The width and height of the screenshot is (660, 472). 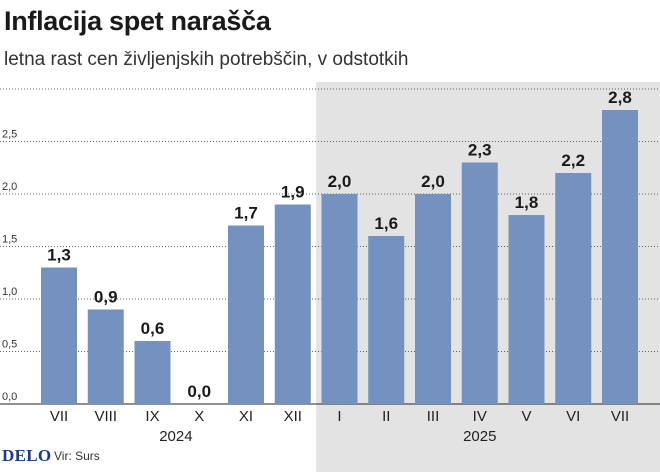 What do you see at coordinates (9, 187) in the screenshot?
I see `y-tick-label: 2,0` at bounding box center [9, 187].